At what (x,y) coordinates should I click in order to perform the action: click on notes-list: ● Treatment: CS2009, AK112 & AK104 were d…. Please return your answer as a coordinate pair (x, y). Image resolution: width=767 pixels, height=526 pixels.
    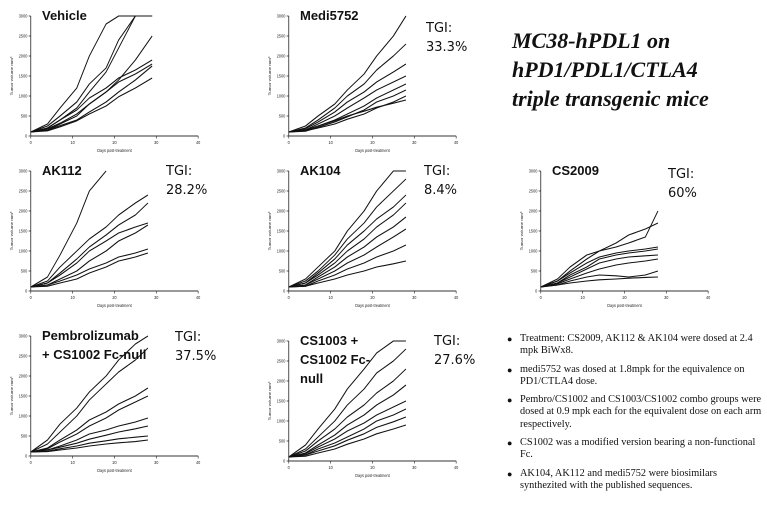
    Looking at the image, I should click on (635, 415).